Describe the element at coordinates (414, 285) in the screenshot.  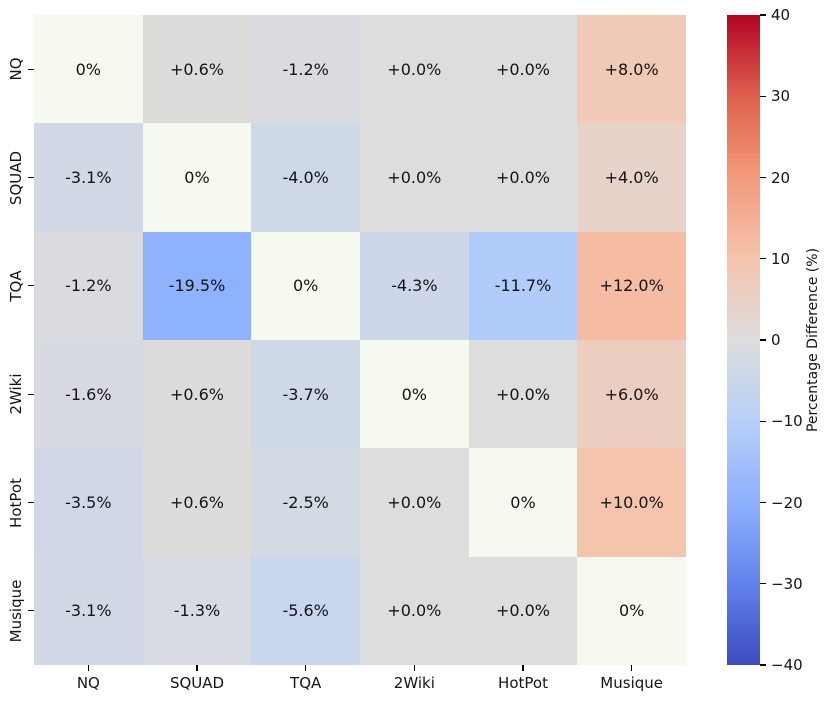
I see `heatmap-cell: -4.3%` at that location.